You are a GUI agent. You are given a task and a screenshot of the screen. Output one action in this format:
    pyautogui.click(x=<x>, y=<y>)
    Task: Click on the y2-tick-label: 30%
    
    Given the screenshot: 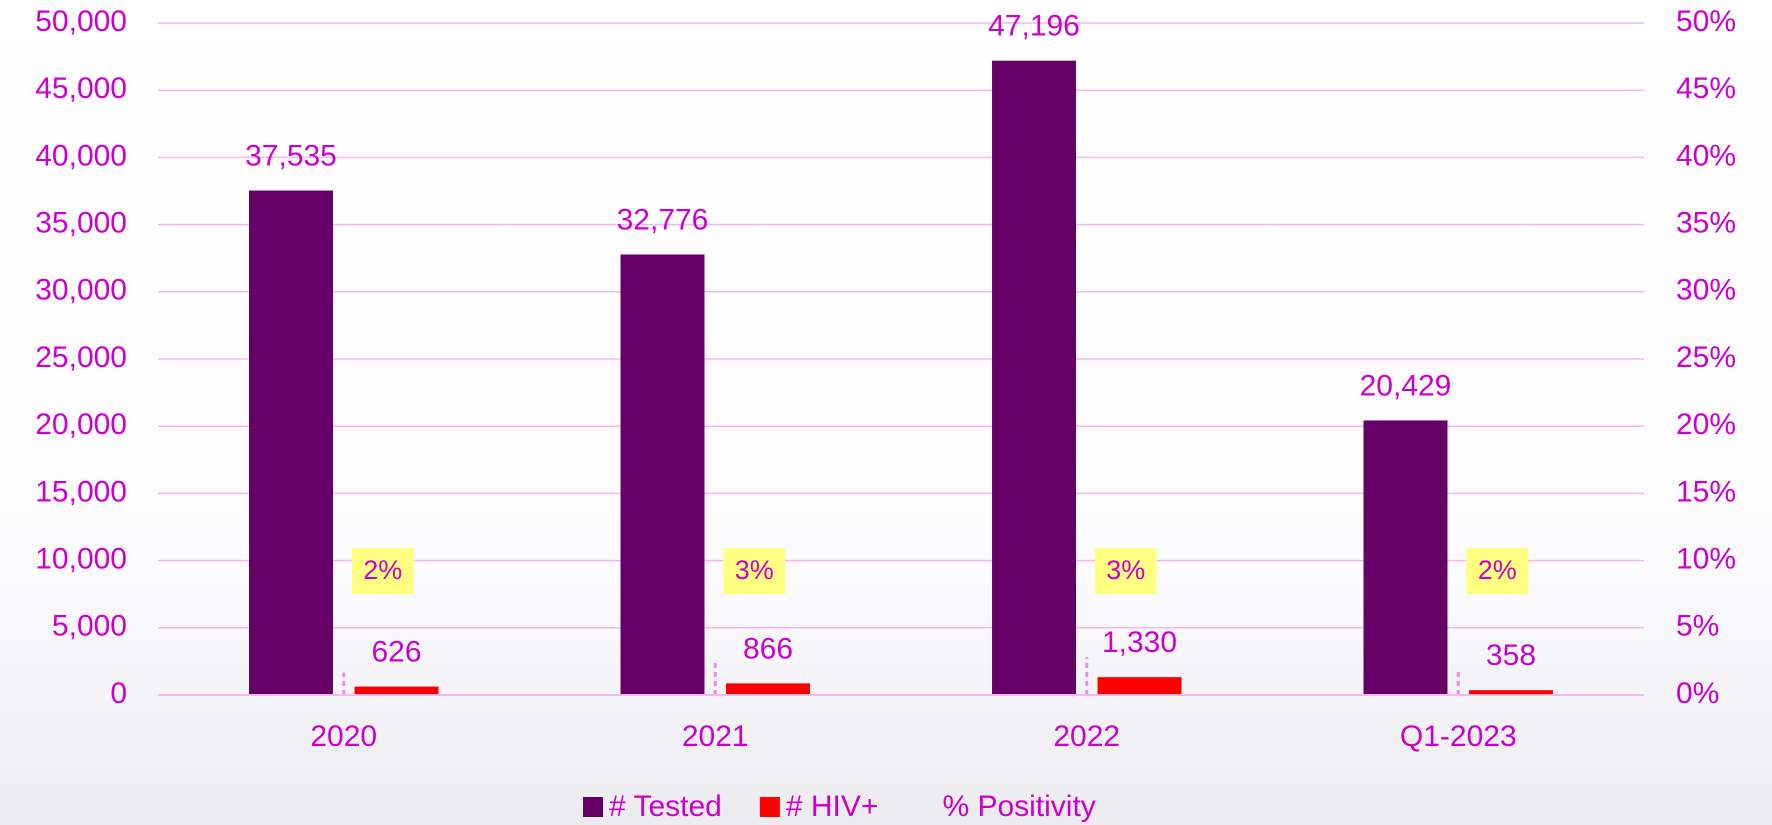 What is the action you would take?
    pyautogui.click(x=1706, y=290)
    